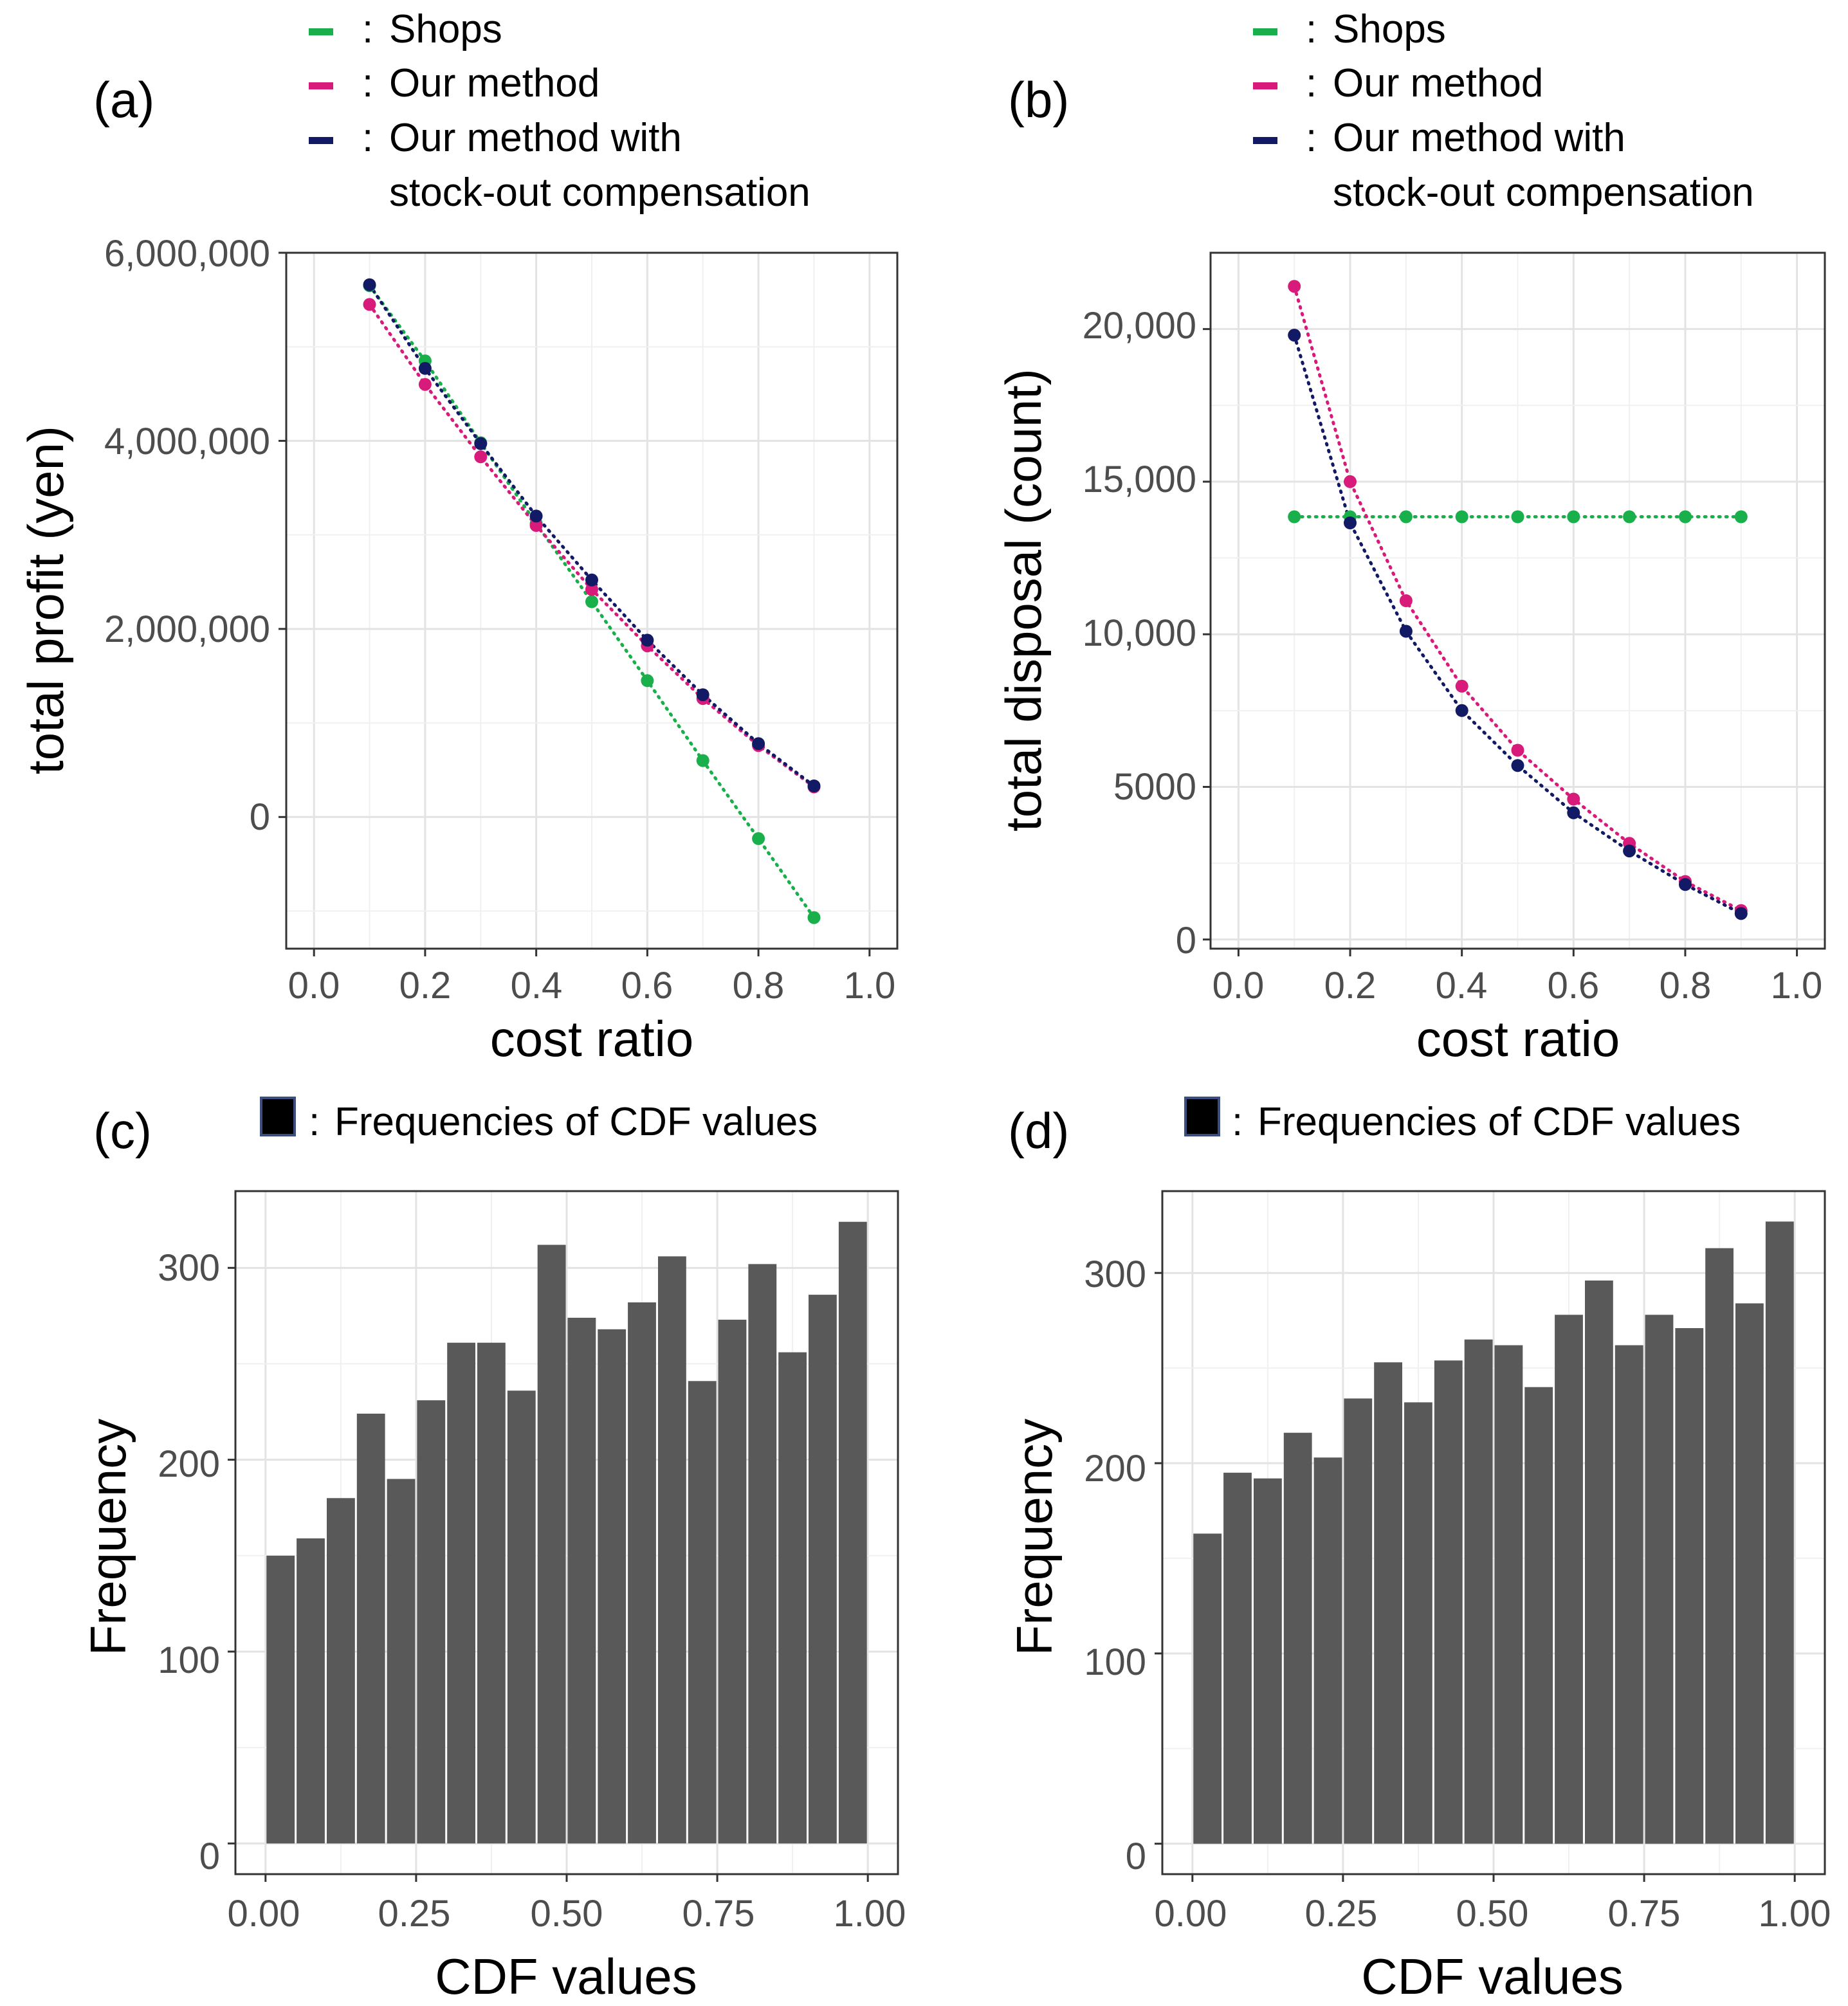 The height and width of the screenshot is (2006, 1848). Describe the element at coordinates (1543, 192) in the screenshot. I see `legend-label-our-method-compensation-2: stock-out compensation` at that location.